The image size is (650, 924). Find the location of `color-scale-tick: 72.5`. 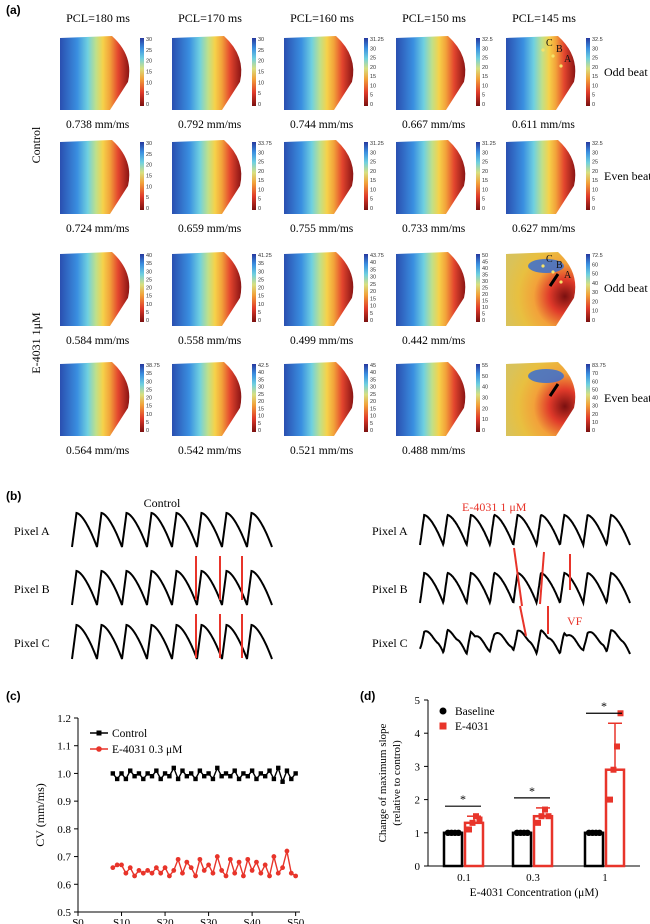

color-scale-tick: 72.5 is located at coordinates (597, 256).